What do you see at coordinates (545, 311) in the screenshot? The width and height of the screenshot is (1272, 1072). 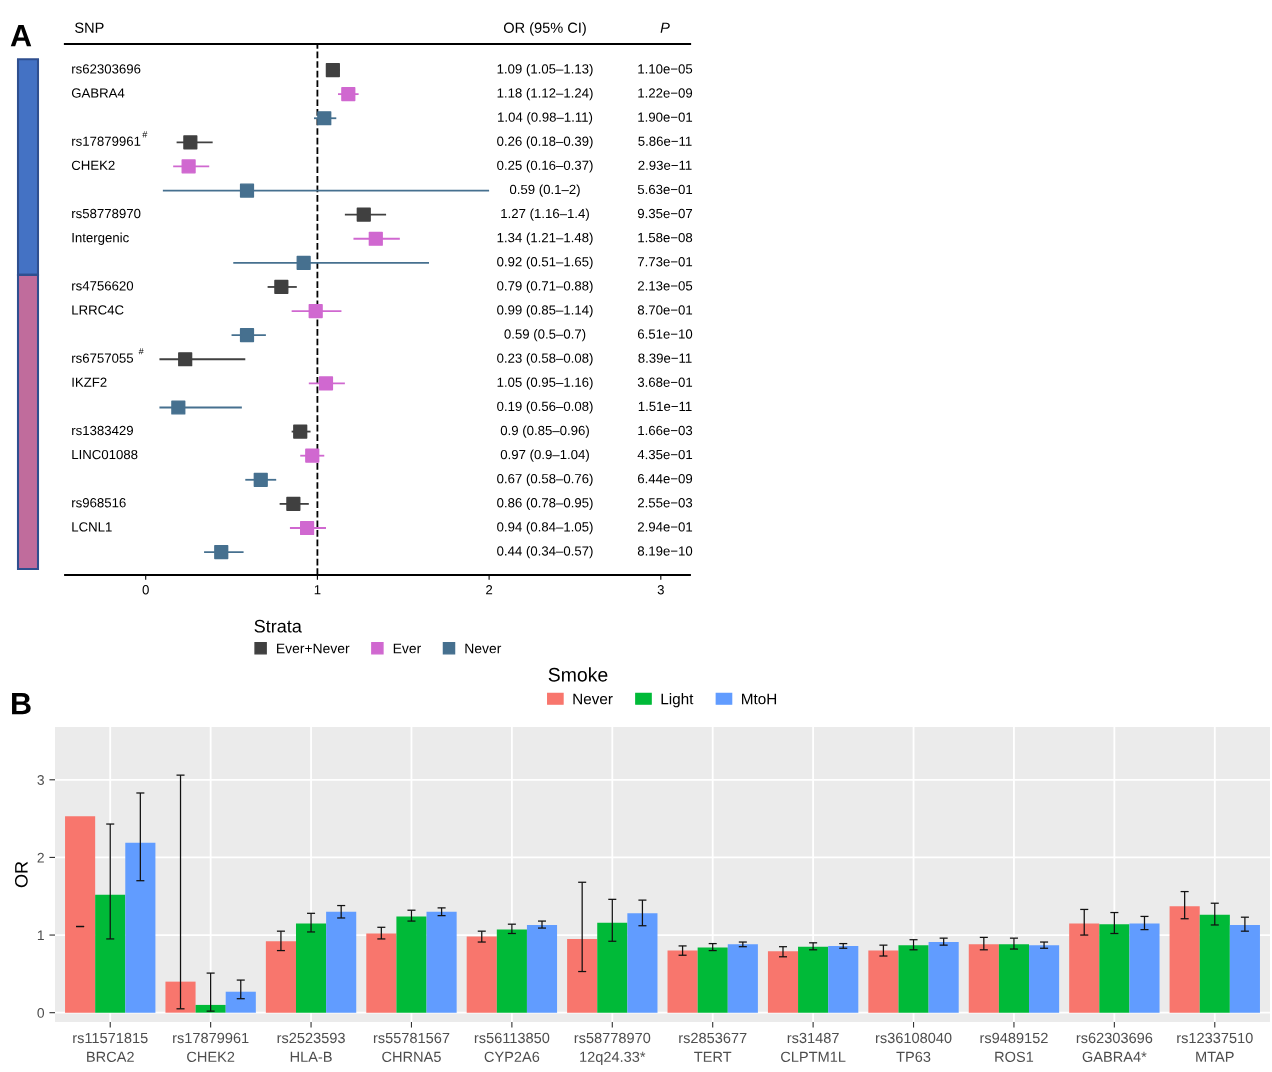 I see `annotation: 0.99 (0.85–1.14)` at bounding box center [545, 311].